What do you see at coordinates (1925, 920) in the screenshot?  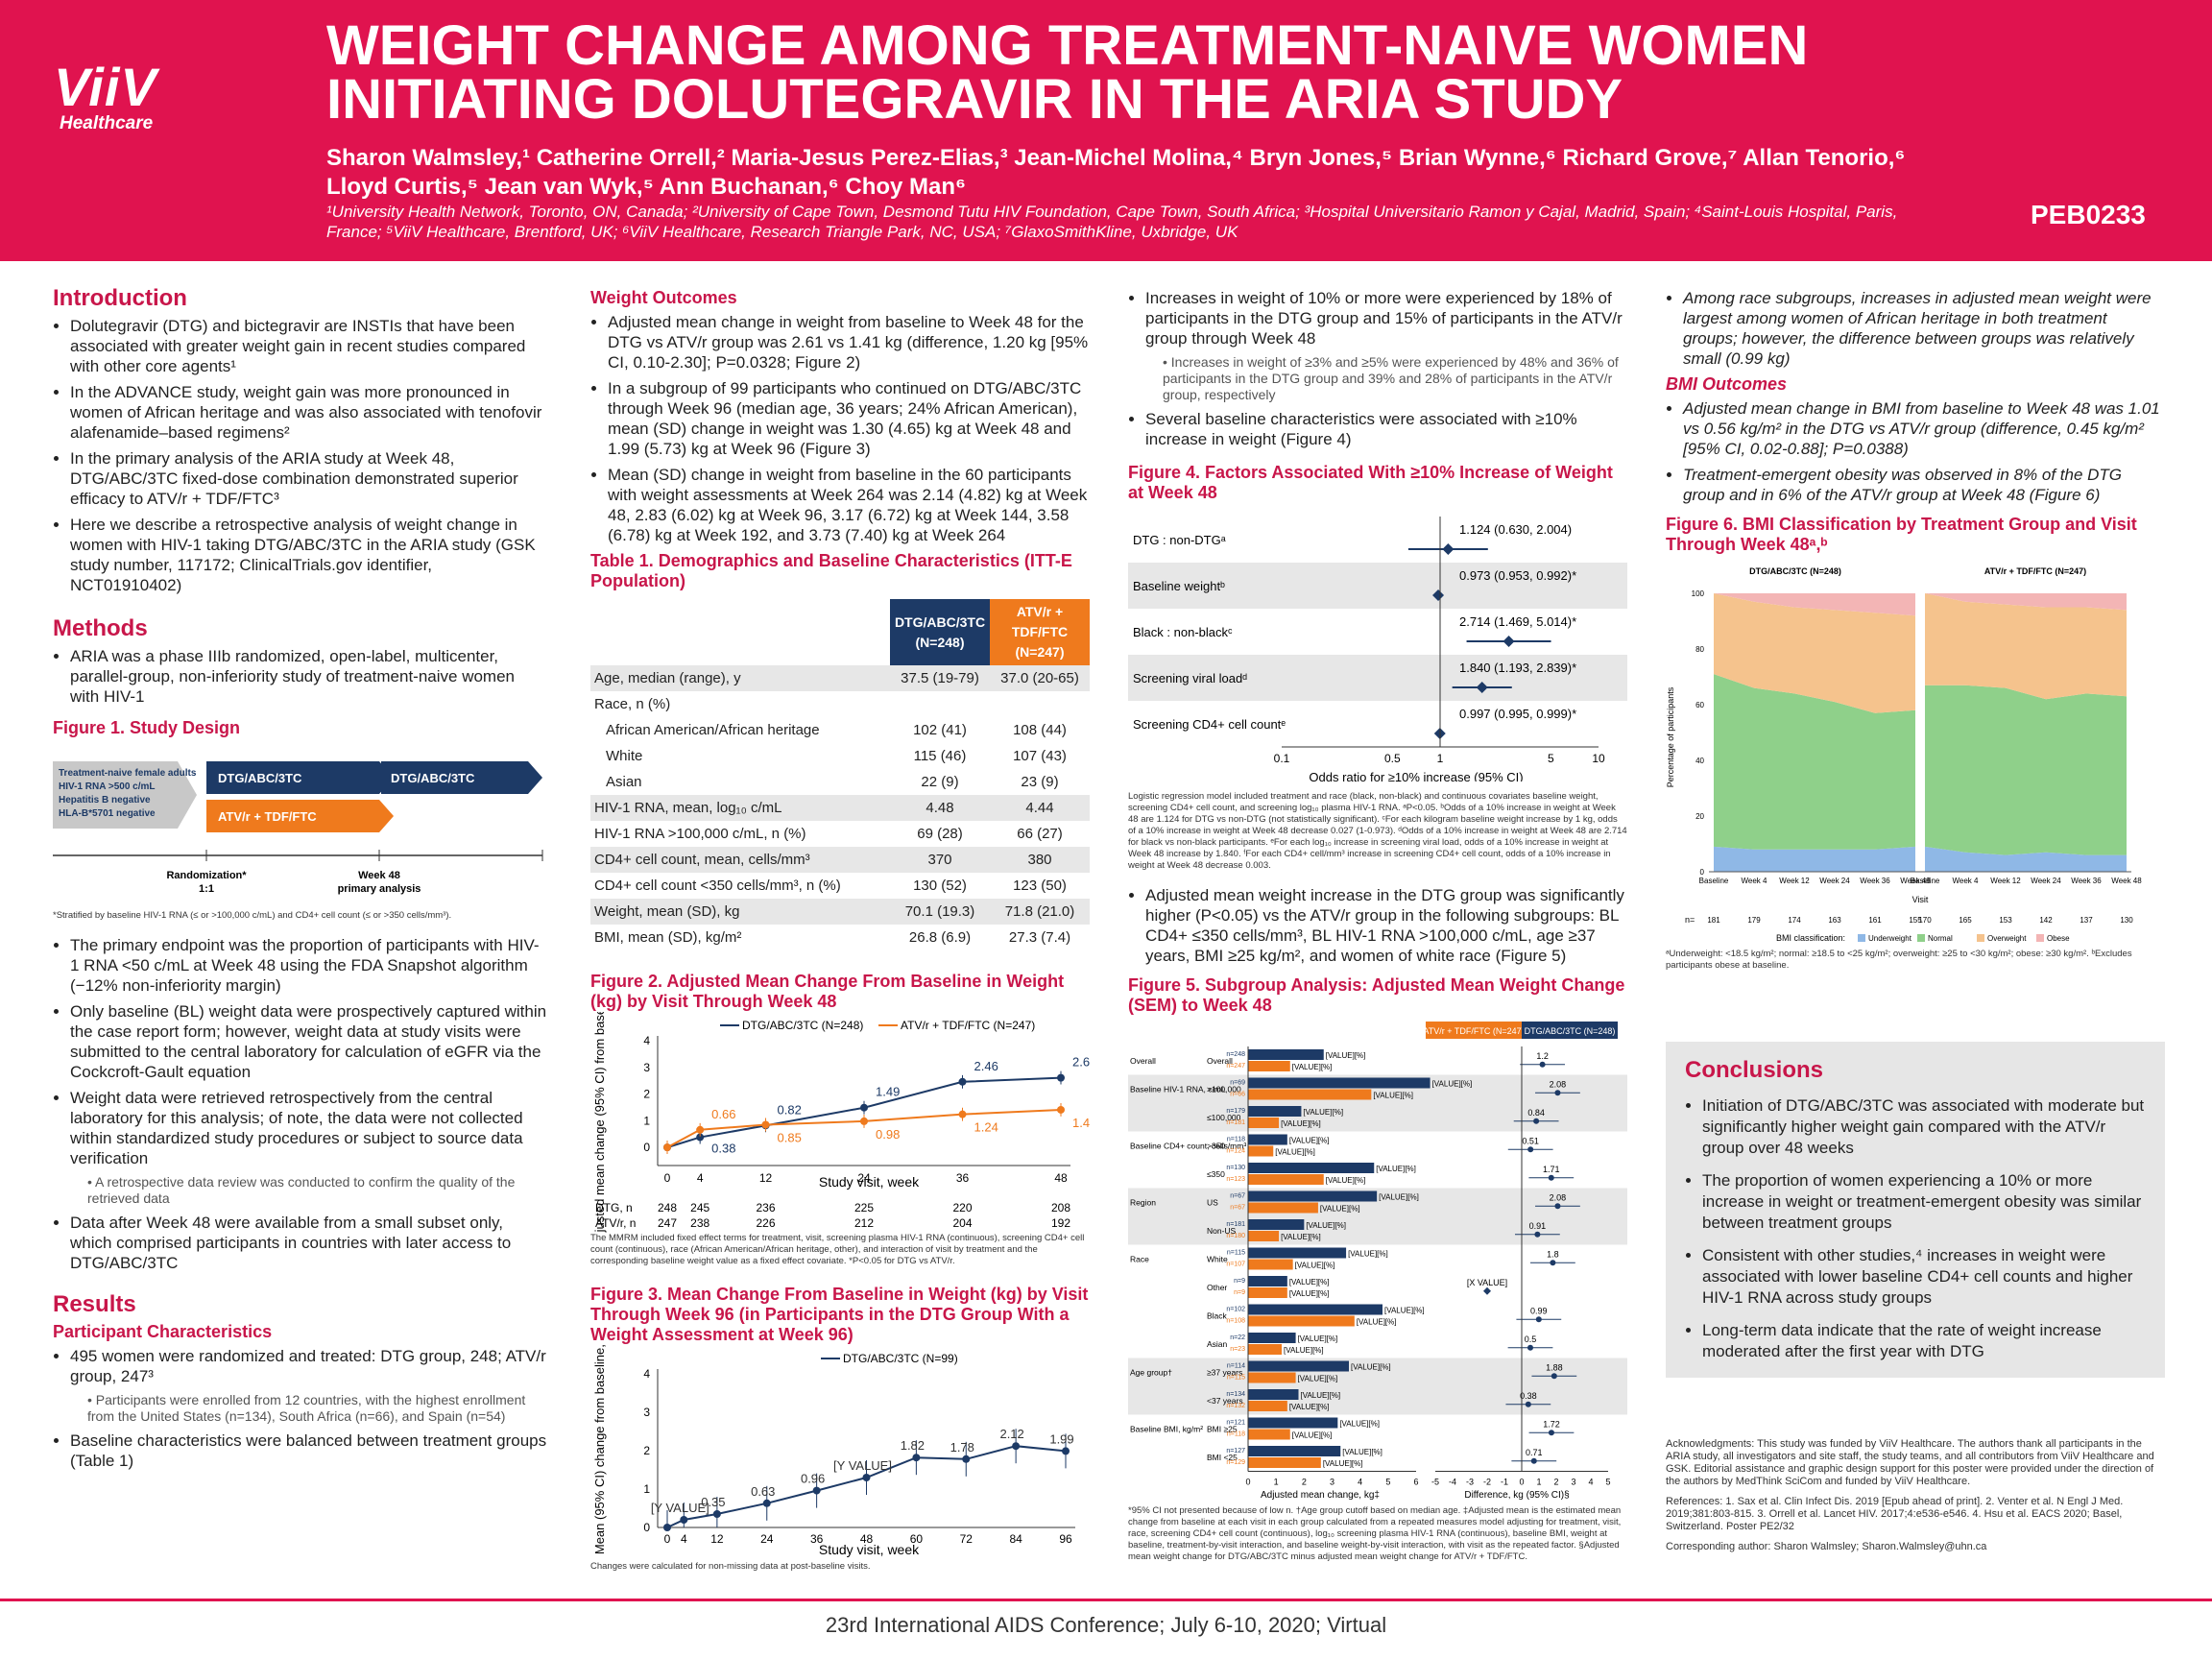 I see `n-value: 170` at bounding box center [1925, 920].